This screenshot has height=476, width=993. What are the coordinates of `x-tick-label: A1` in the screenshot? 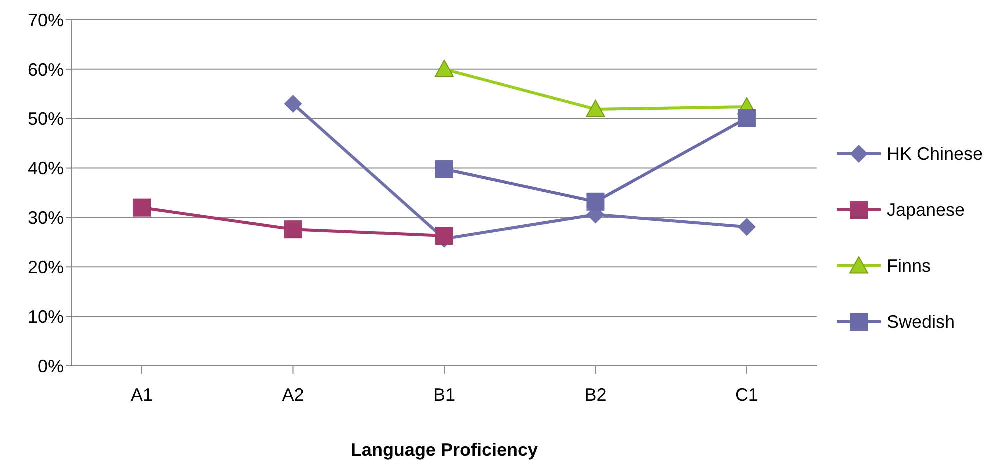 It's located at (142, 394).